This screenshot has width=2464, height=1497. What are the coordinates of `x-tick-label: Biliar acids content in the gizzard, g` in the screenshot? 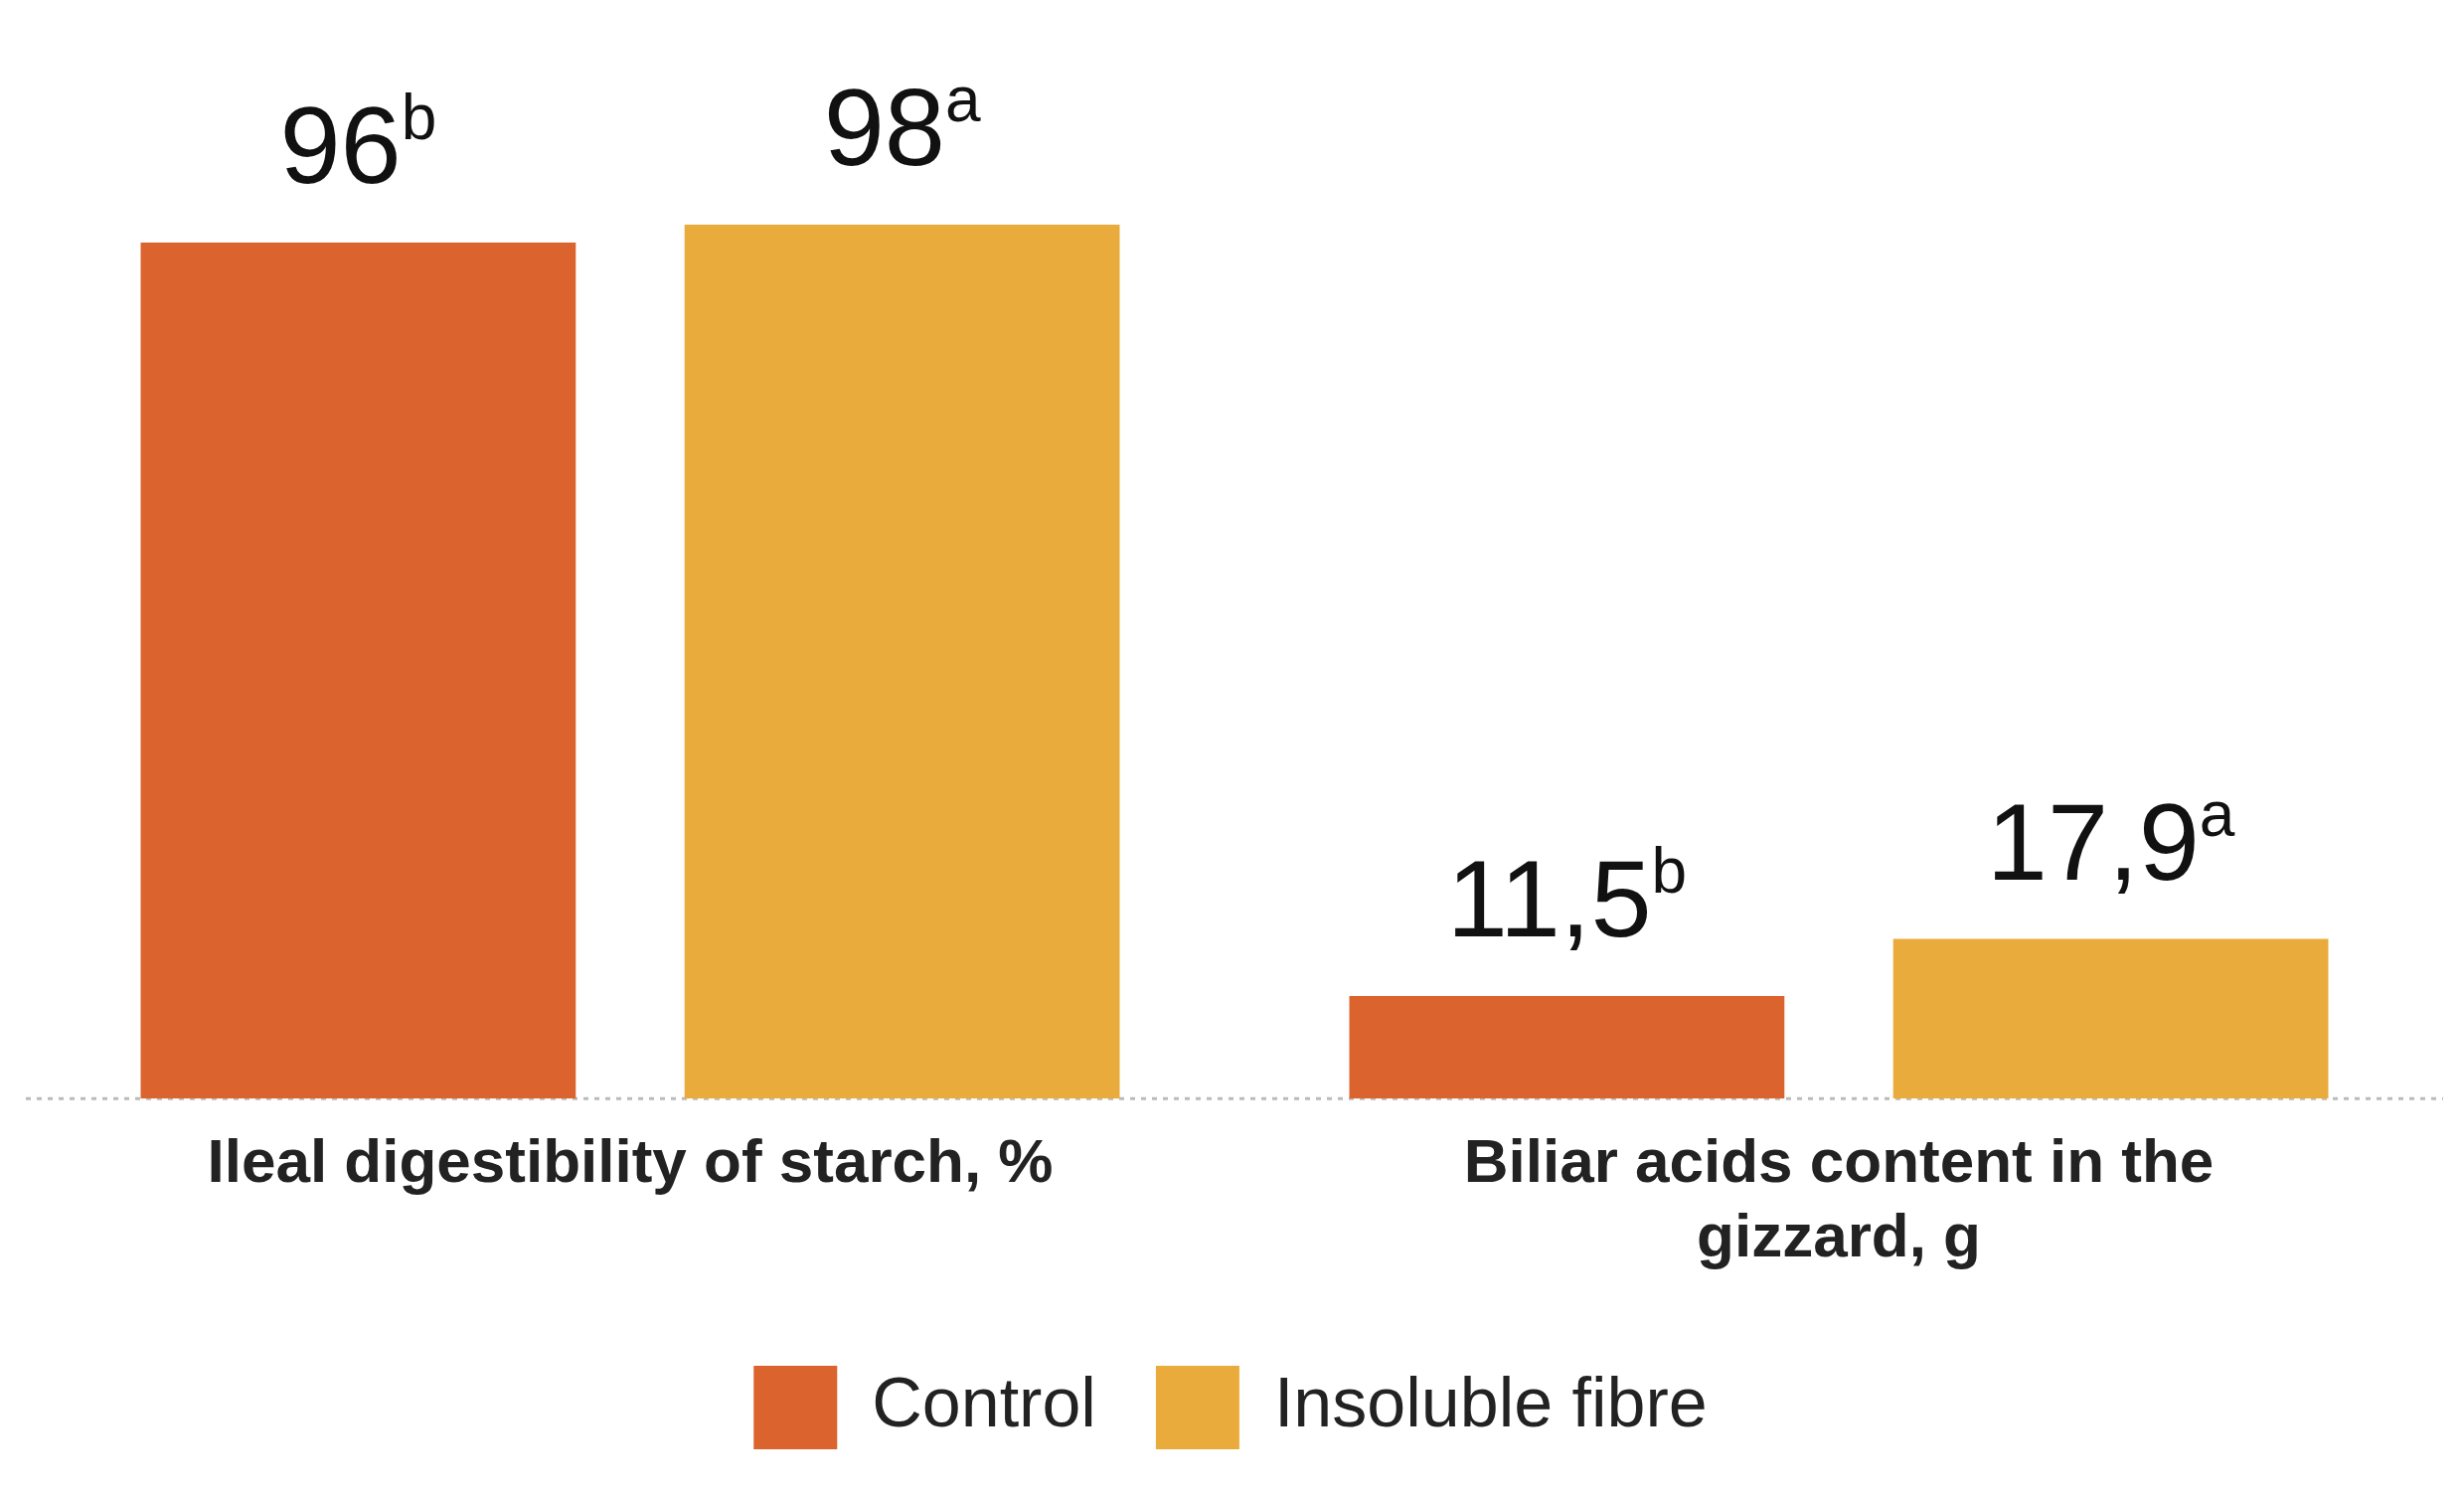 It's located at (1839, 1197).